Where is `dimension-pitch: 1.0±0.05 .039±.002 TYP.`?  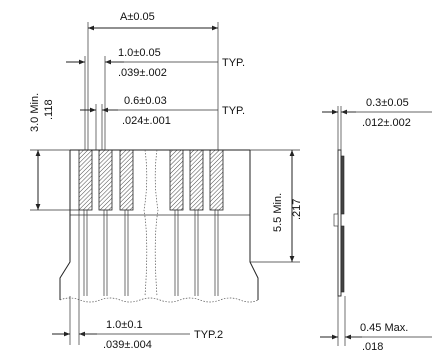 dimension-pitch: 1.0±0.05 .039±.002 TYP. is located at coordinates (155, 98).